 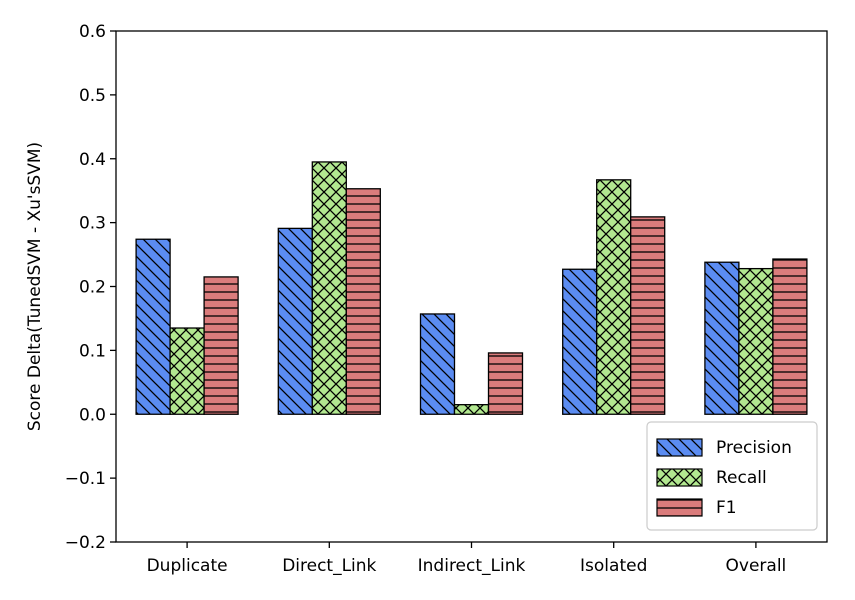 I want to click on y-tick-label: −0.2, so click(x=85, y=543).